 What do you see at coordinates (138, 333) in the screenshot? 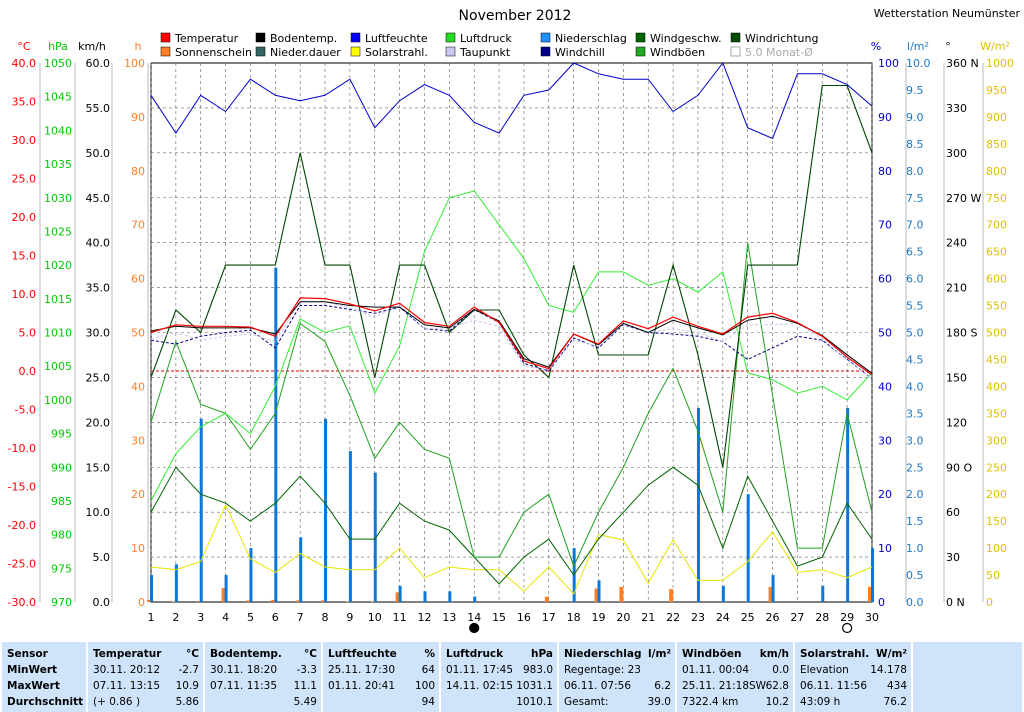
I see `axis-tick-sun: 50` at bounding box center [138, 333].